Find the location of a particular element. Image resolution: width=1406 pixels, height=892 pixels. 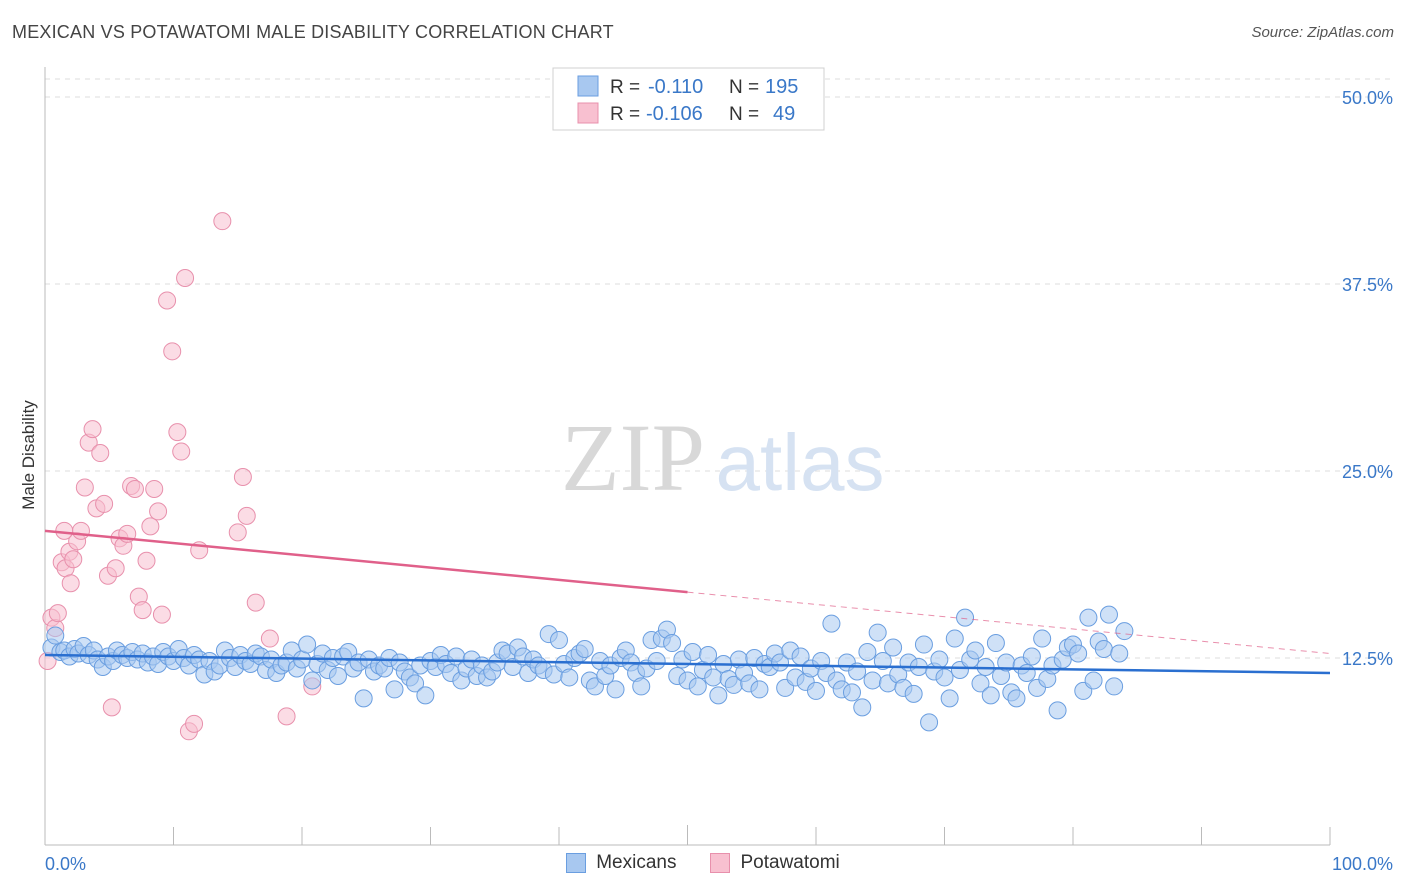

stats-legend: R = -0.110 N = 195 R = -0.106 N = 49 is located at coordinates (688, 99).